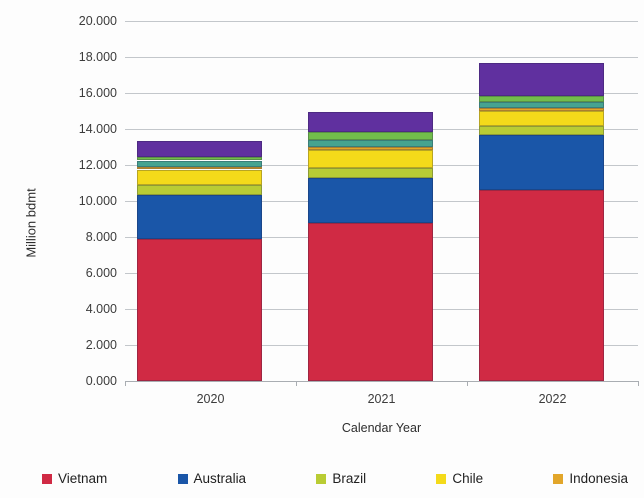 The image size is (644, 498). I want to click on bar-2021-vietnam, so click(370, 301).